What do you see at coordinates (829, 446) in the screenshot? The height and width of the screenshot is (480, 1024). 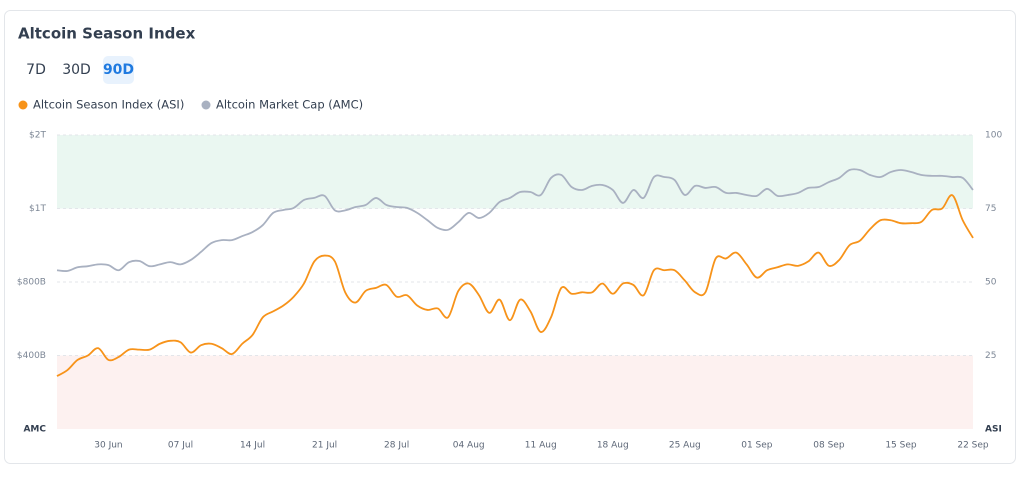 I see `x-tick-label: 08 Sep` at bounding box center [829, 446].